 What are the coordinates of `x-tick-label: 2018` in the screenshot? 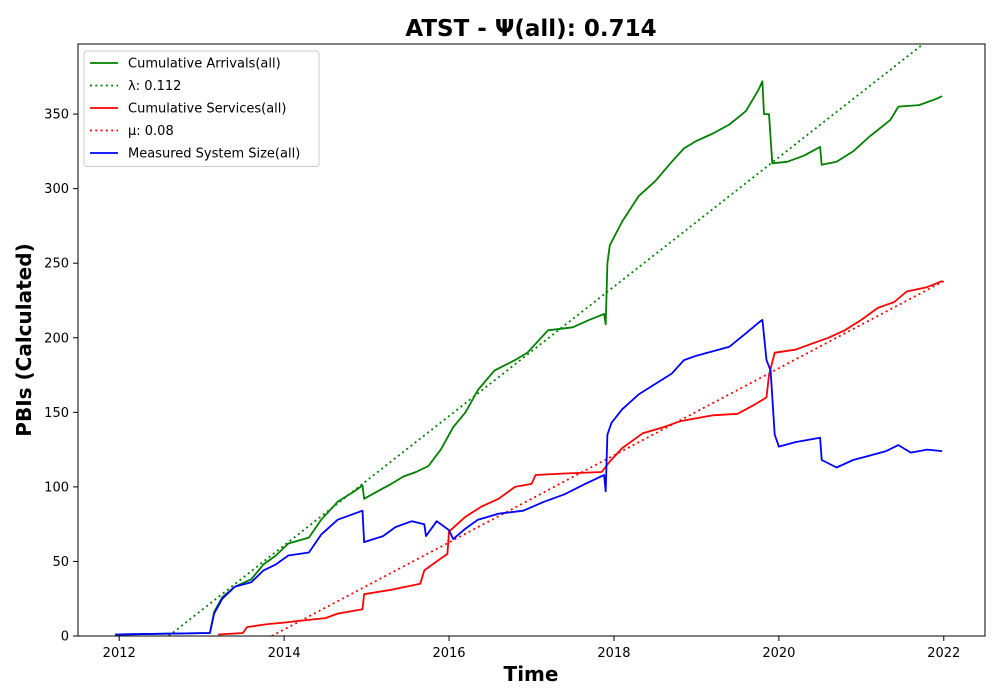 It's located at (613, 653).